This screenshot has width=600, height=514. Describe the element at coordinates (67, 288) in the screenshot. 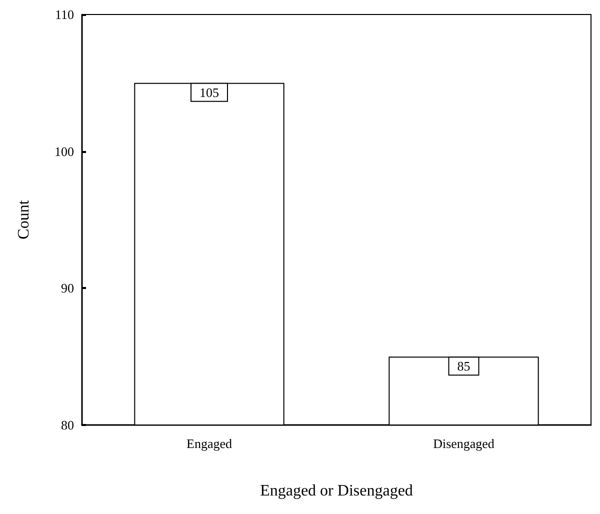

I see `y-tick-label: 90` at that location.